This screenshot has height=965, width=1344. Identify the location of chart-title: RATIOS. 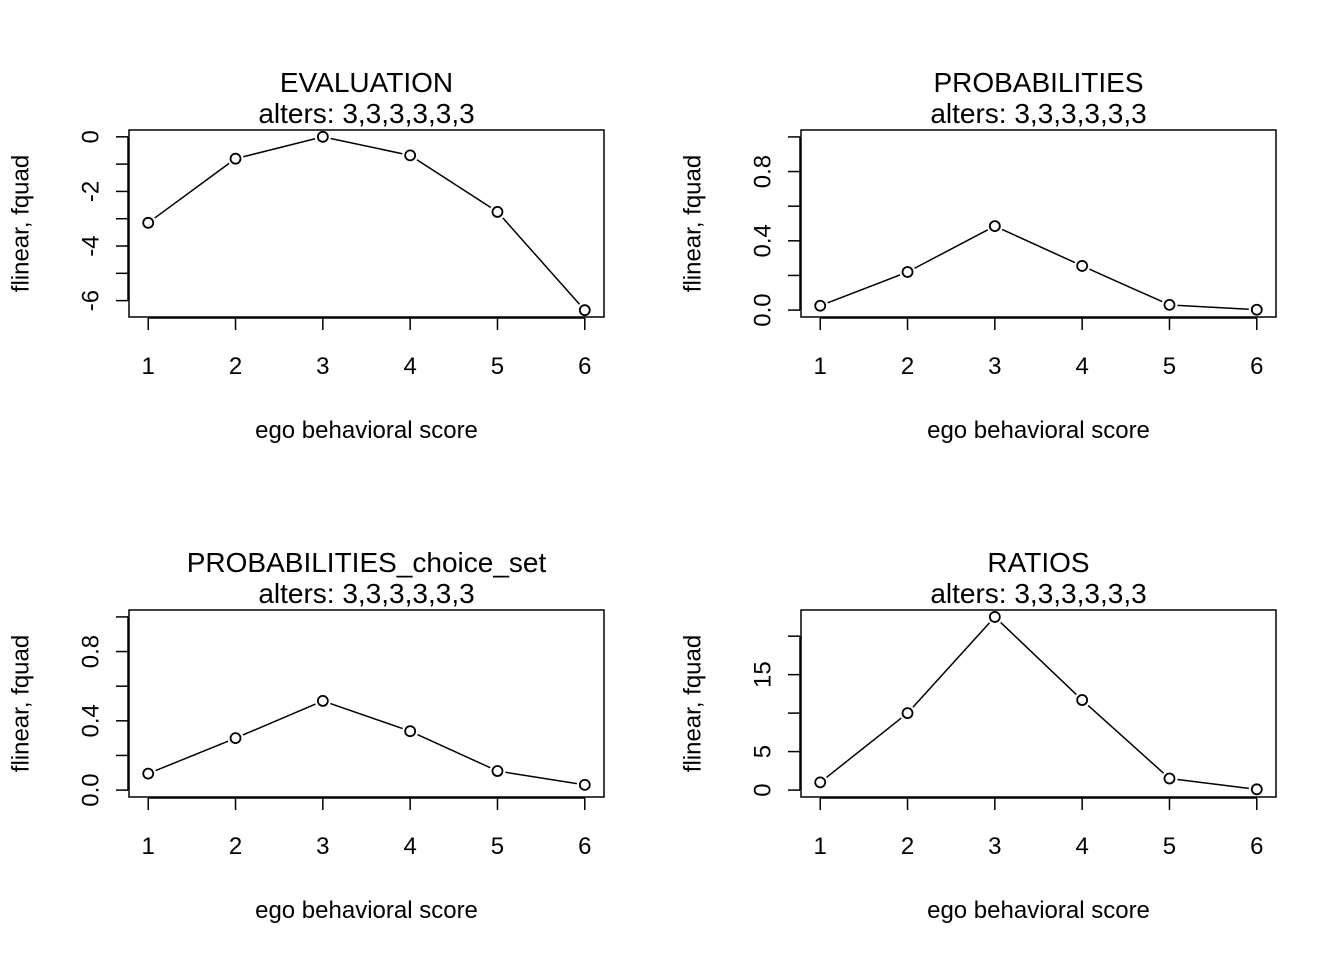
(1038, 562).